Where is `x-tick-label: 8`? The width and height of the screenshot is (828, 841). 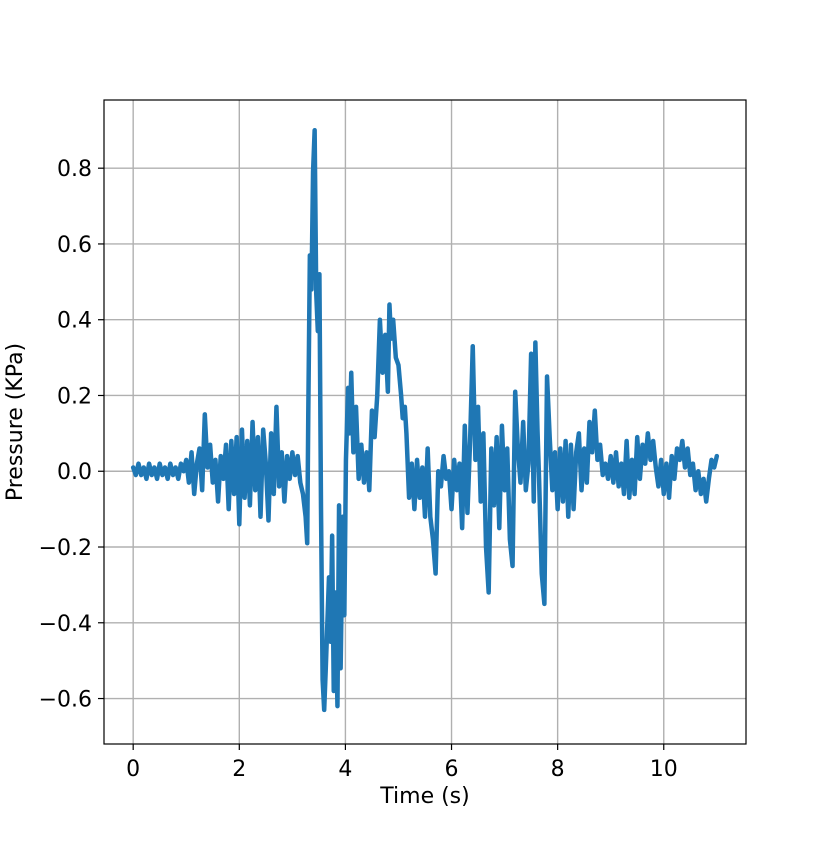
x-tick-label: 8 is located at coordinates (558, 769).